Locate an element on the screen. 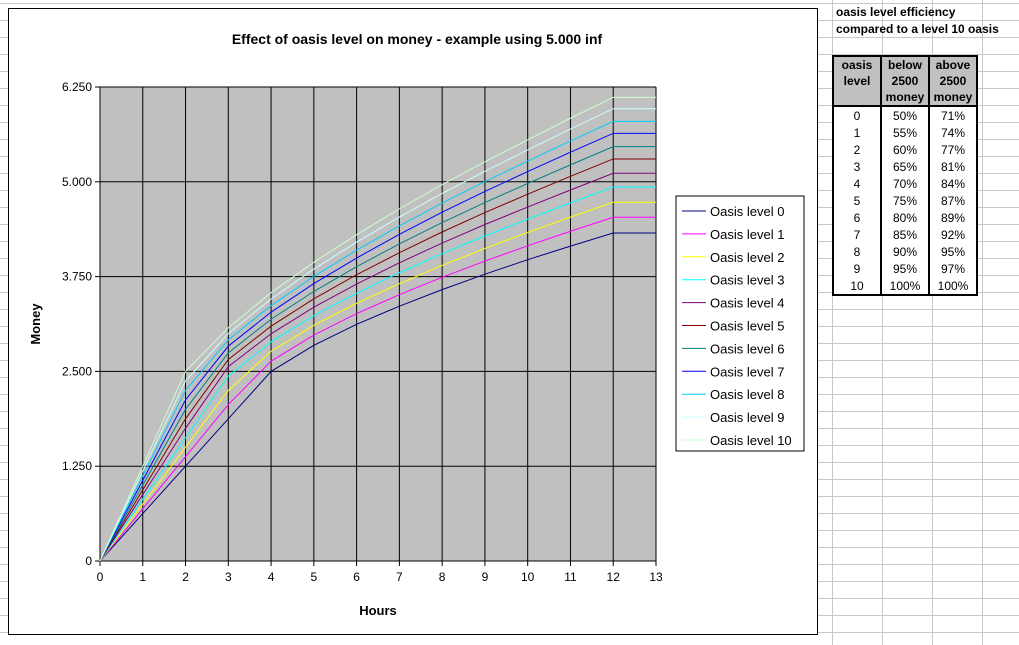 The width and height of the screenshot is (1019, 645). x-tick-label: 8 is located at coordinates (442, 577).